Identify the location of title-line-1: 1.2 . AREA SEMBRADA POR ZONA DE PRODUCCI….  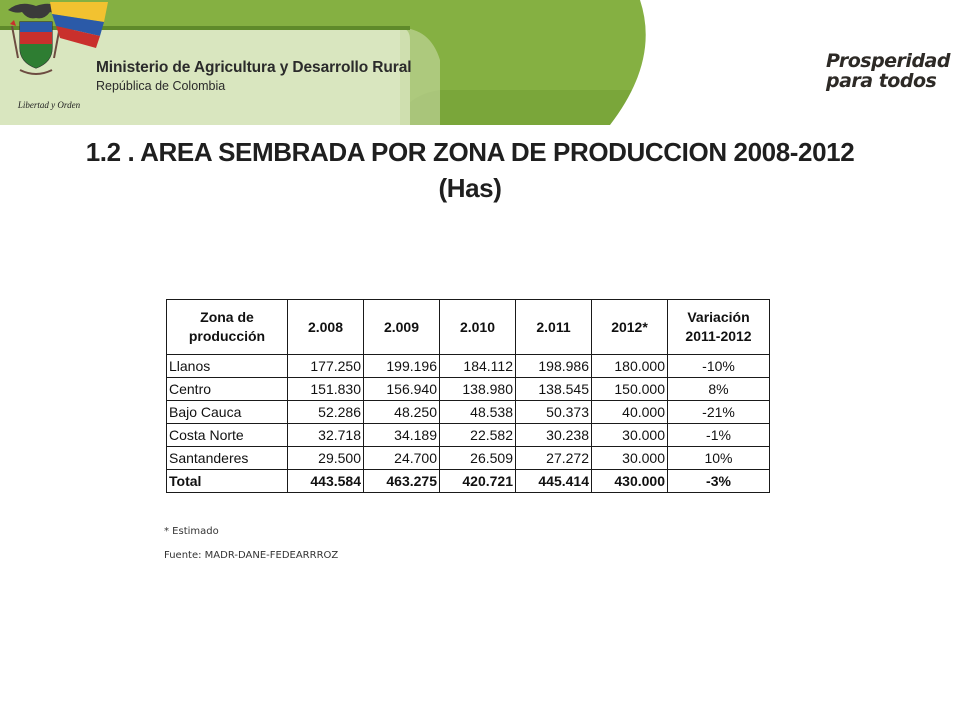
(470, 152).